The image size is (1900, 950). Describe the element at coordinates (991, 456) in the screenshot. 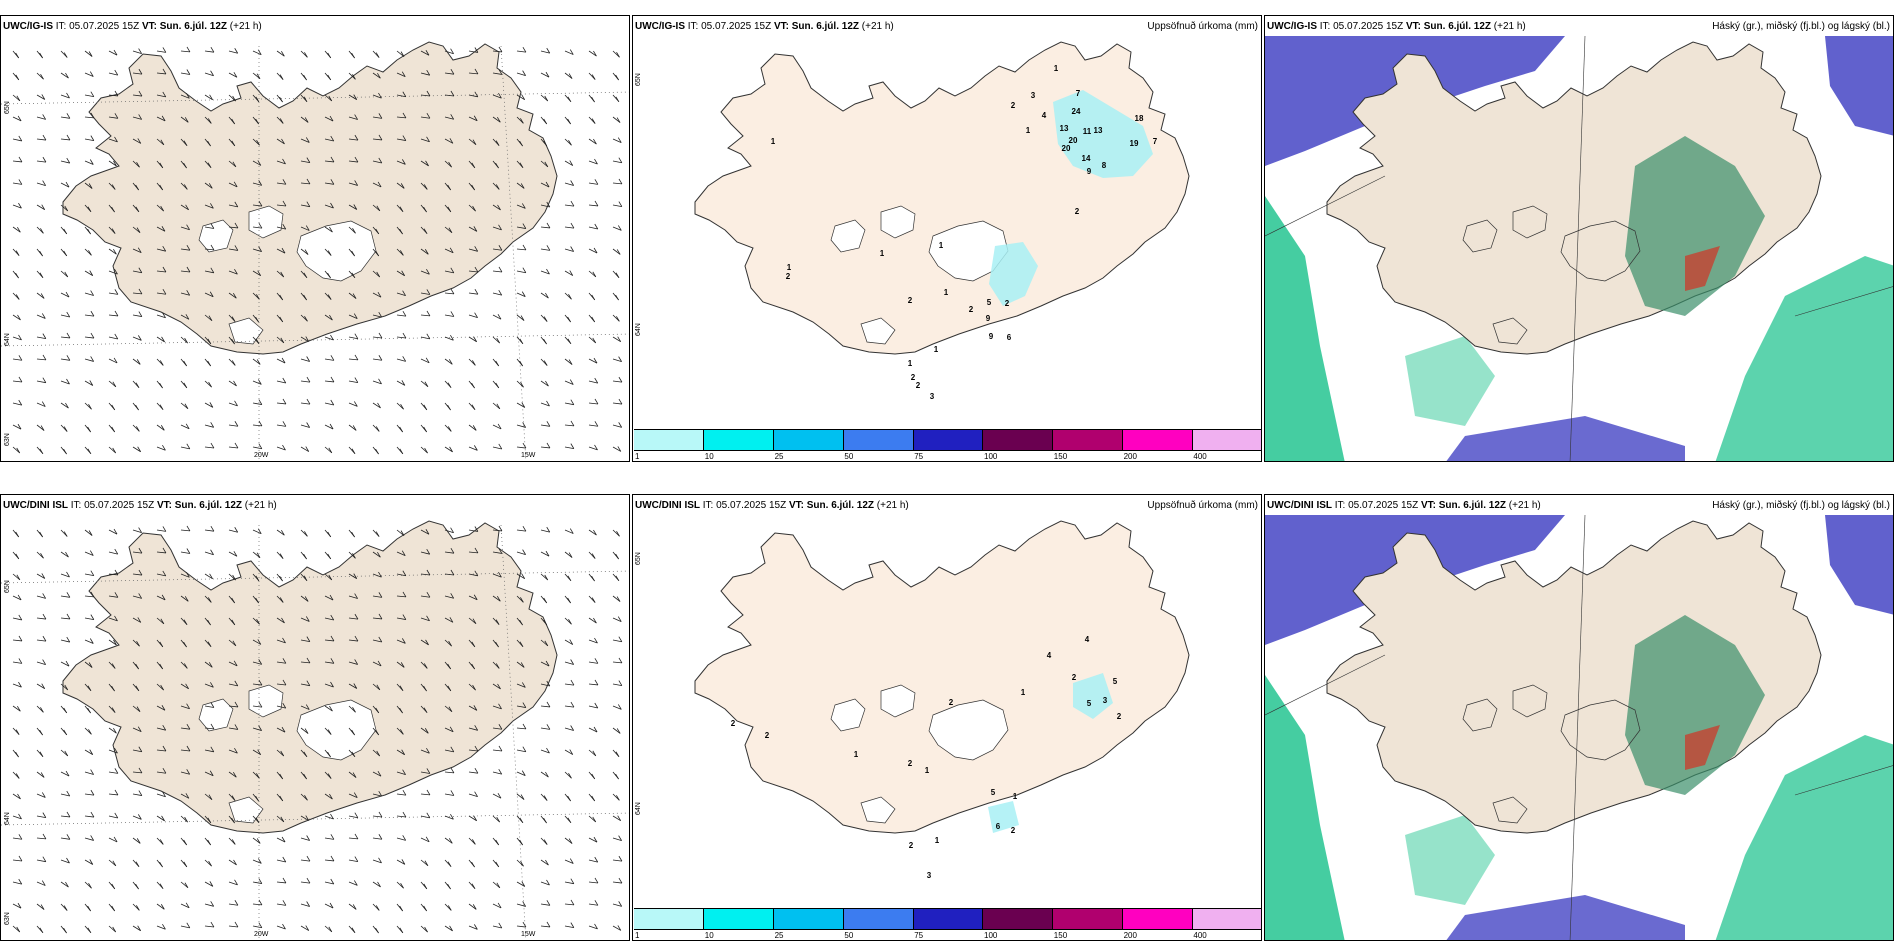

I see `colorbar-tick-label: 100` at that location.